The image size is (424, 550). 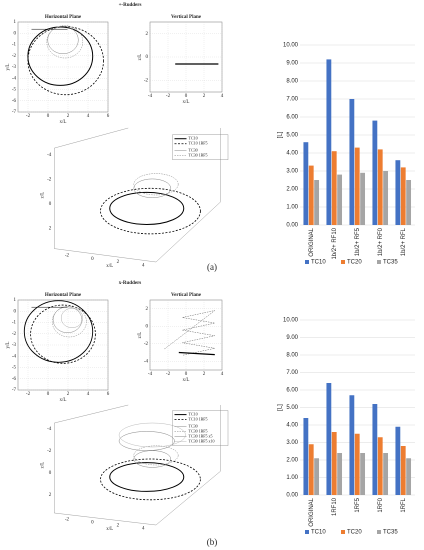 What do you see at coordinates (292, 356) in the screenshot?
I see `y-tick-label: 8.00` at bounding box center [292, 356].